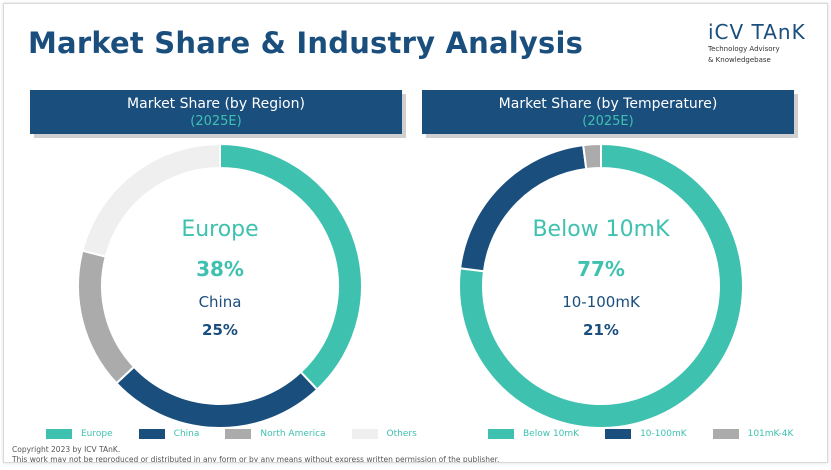 This screenshot has height=470, width=831. What do you see at coordinates (220, 269) in the screenshot?
I see `center-value-europe: 38%` at bounding box center [220, 269].